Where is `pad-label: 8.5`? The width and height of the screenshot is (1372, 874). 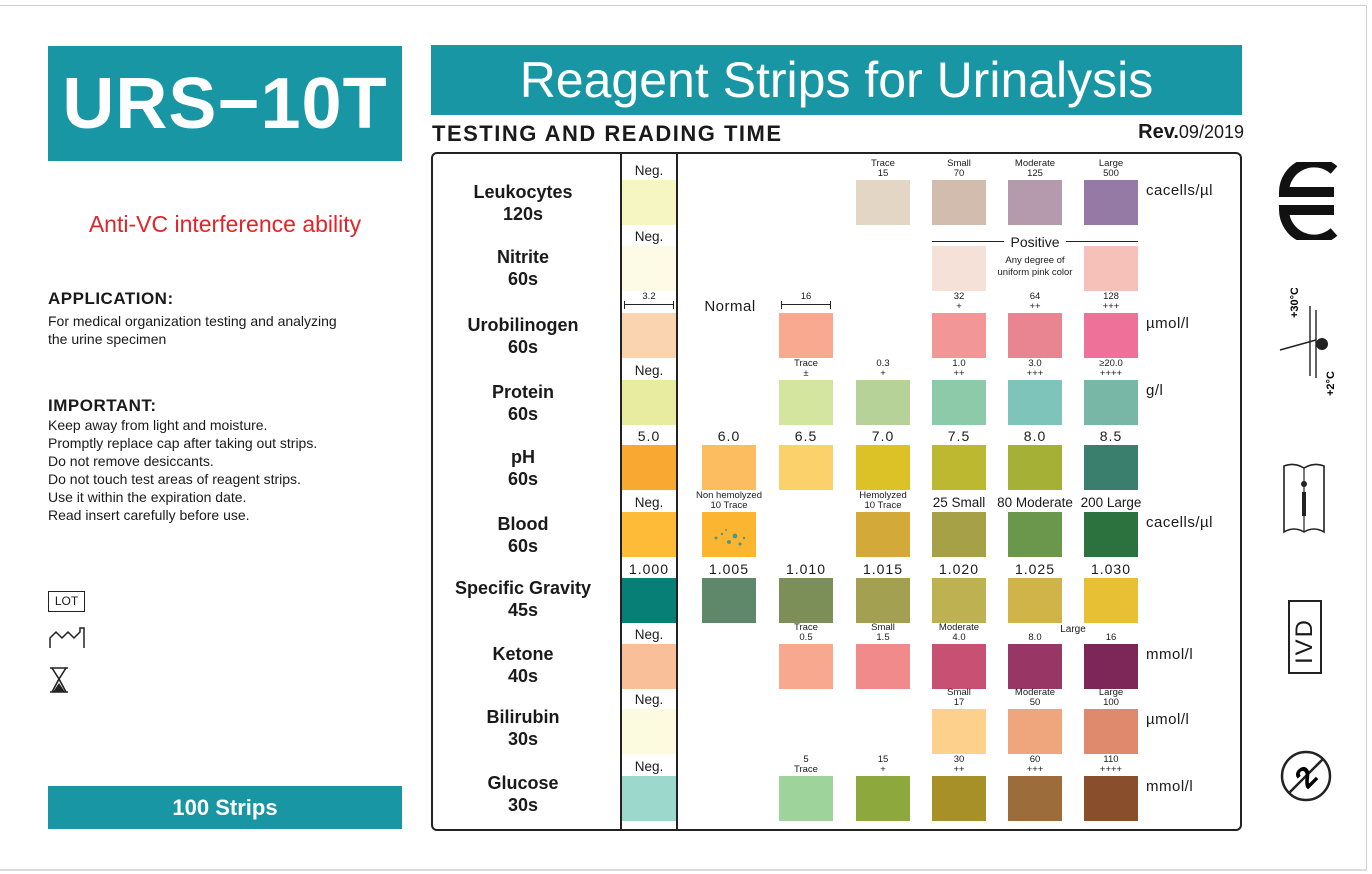
pad-label: 8.5 is located at coordinates (1111, 436).